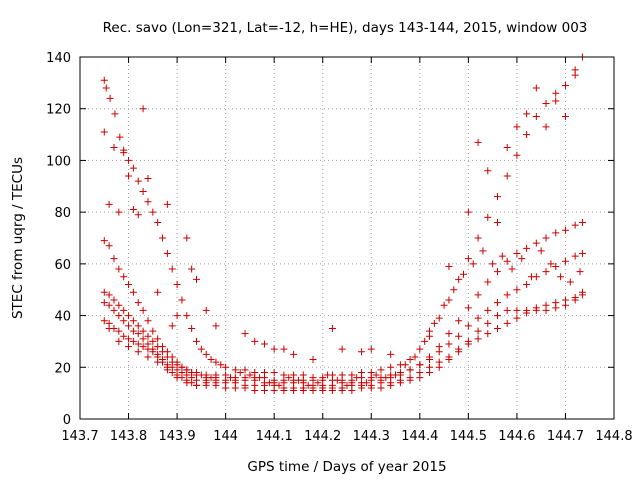 The height and width of the screenshot is (480, 640). What do you see at coordinates (62, 265) in the screenshot?
I see `y-tick-label: 60` at bounding box center [62, 265].